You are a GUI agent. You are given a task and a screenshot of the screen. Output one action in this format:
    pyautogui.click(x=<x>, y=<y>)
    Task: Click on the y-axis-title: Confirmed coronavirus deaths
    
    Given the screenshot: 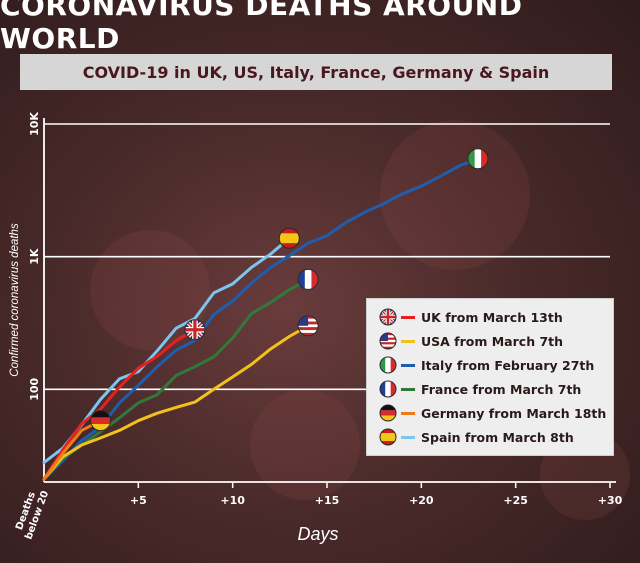 What is the action you would take?
    pyautogui.click(x=15, y=300)
    